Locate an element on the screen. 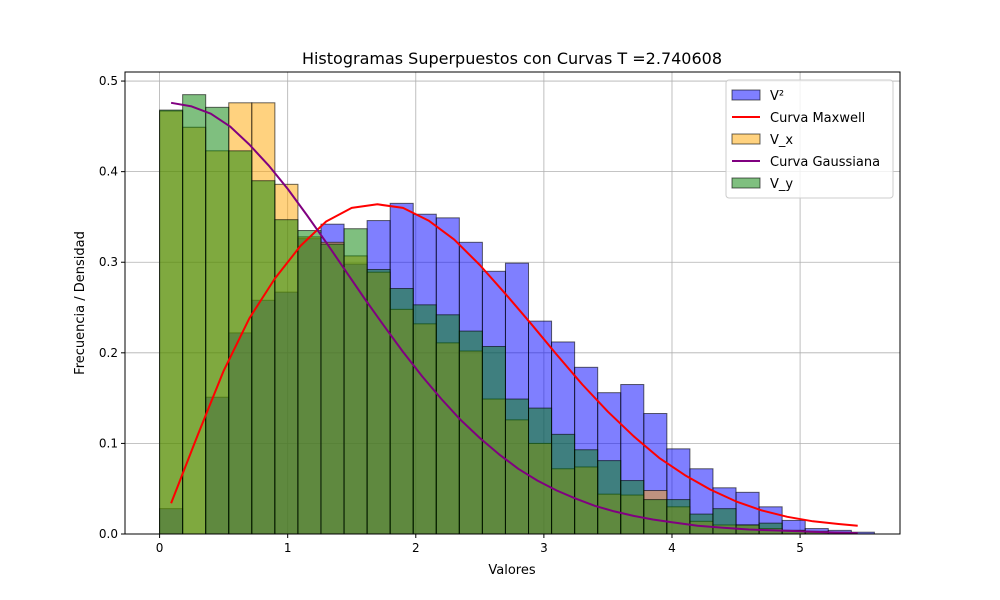 This screenshot has width=1000, height=600. legend-box is located at coordinates (809, 139).